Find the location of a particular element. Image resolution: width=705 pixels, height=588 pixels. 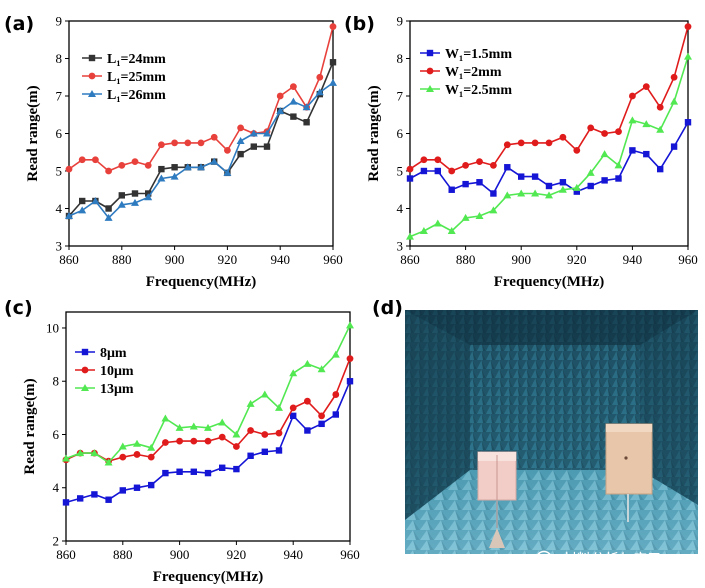

y-tick-label: 7 is located at coordinates (400, 96).